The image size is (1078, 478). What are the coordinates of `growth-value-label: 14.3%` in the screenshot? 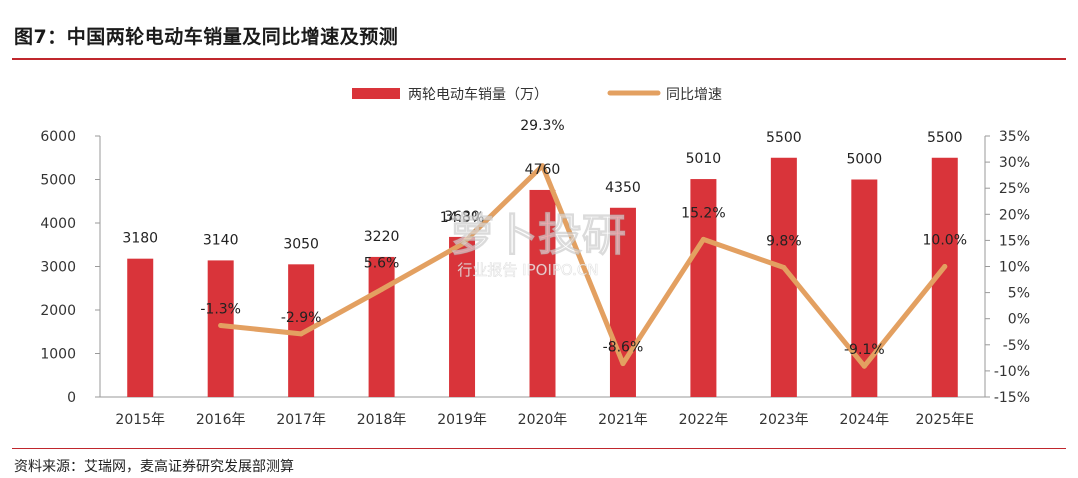 It's located at (462, 218).